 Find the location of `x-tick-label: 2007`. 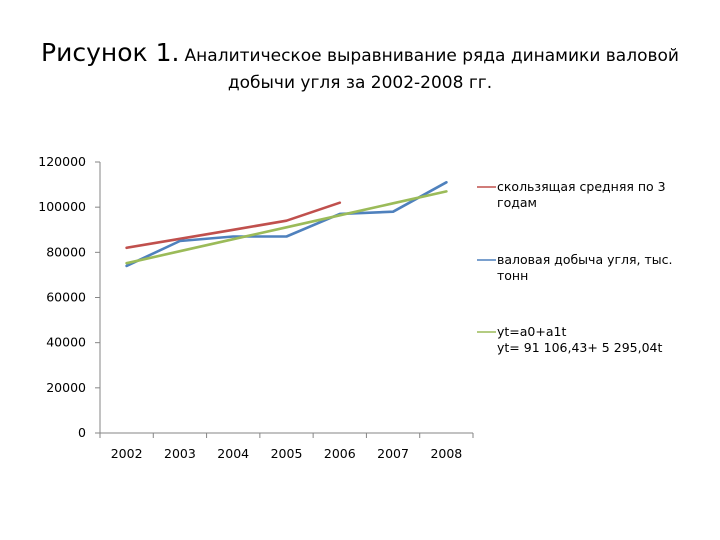

x-tick-label: 2007 is located at coordinates (393, 453).